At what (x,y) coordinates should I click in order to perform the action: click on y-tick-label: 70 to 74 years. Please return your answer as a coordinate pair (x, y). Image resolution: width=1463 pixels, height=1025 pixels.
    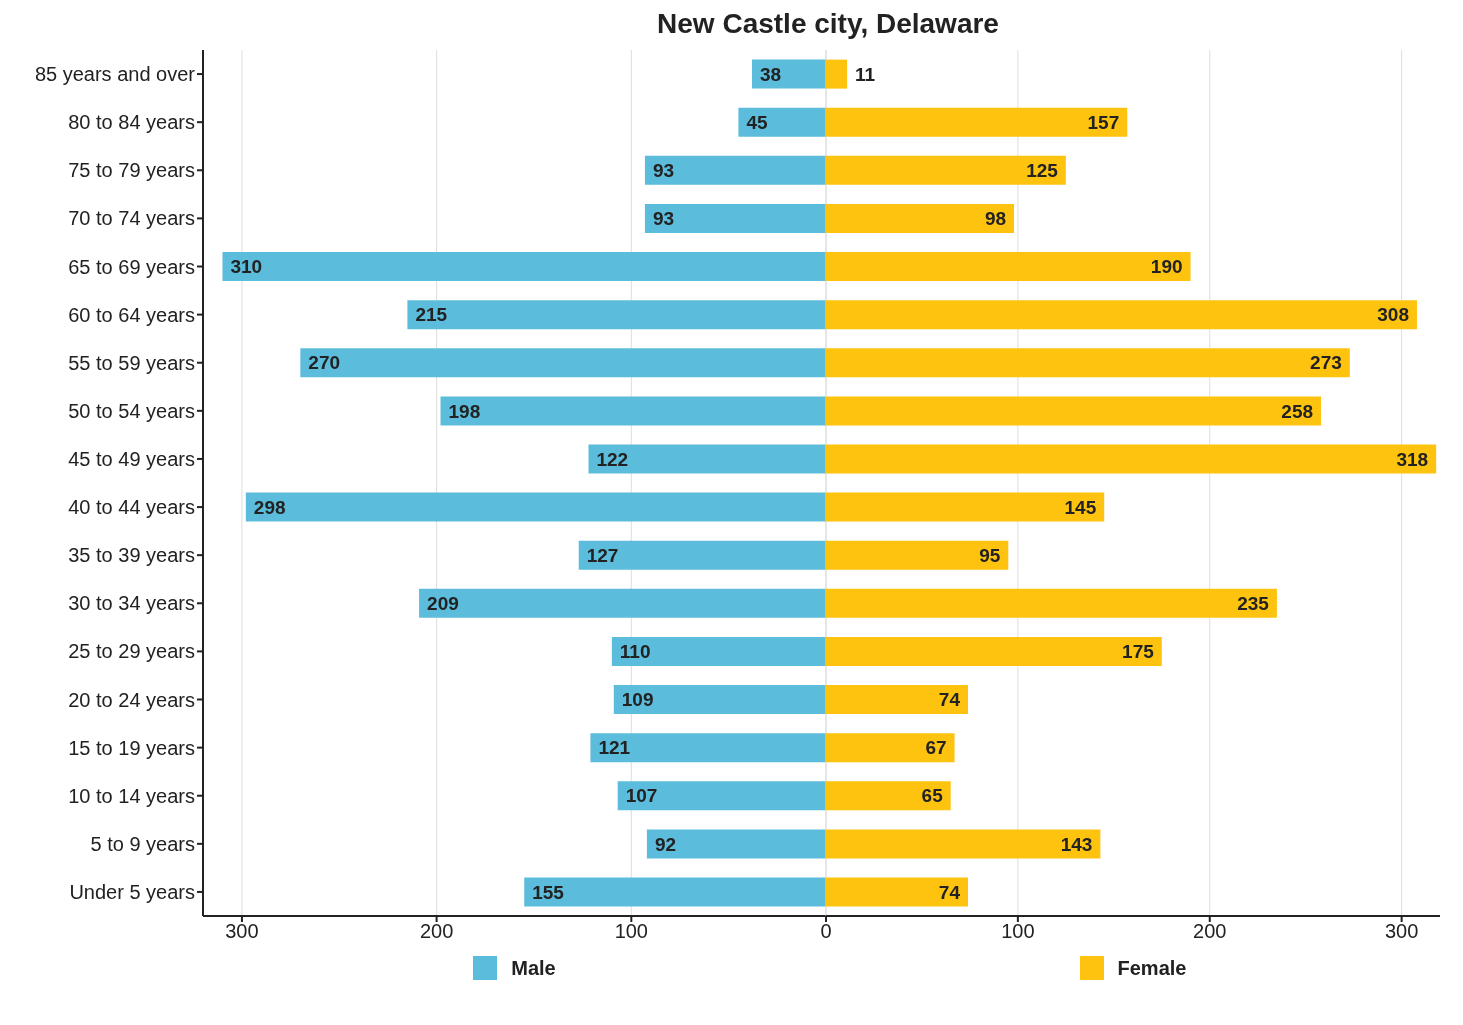
    Looking at the image, I should click on (131, 218).